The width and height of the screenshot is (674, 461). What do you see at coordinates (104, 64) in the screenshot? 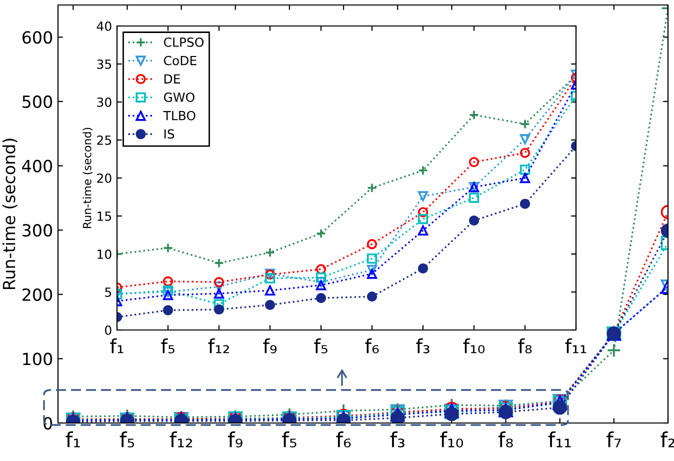
I see `y-tick-label: 35` at bounding box center [104, 64].